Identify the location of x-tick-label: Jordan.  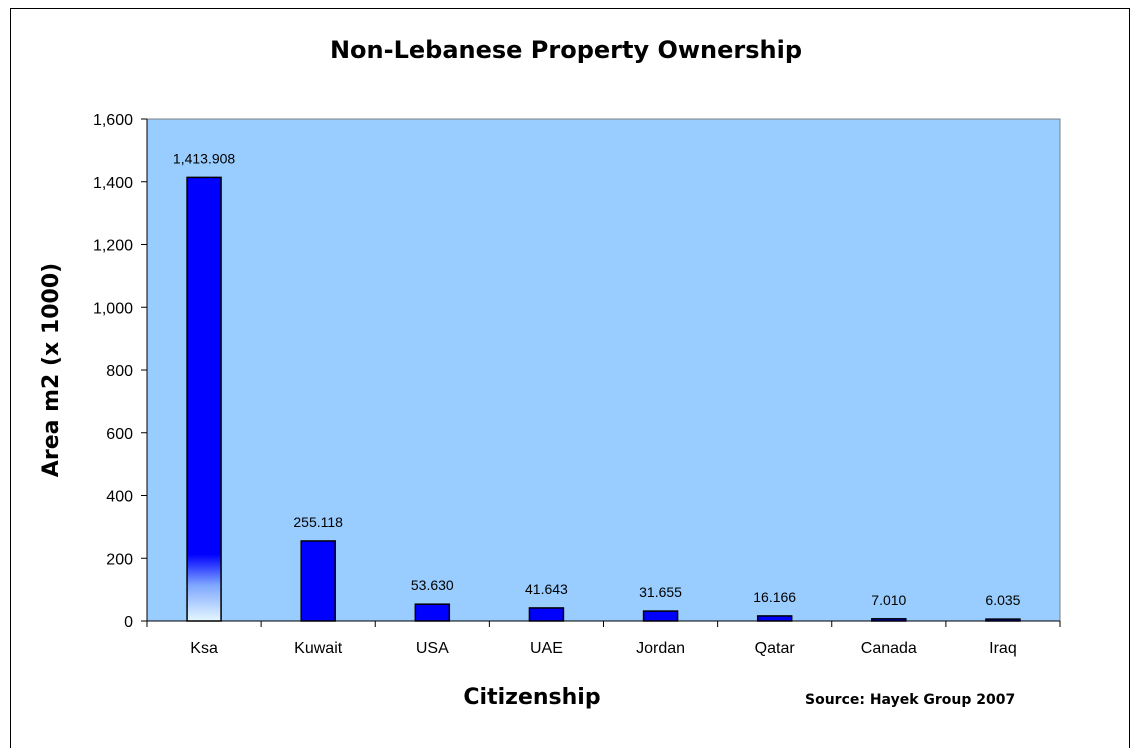
(660, 648).